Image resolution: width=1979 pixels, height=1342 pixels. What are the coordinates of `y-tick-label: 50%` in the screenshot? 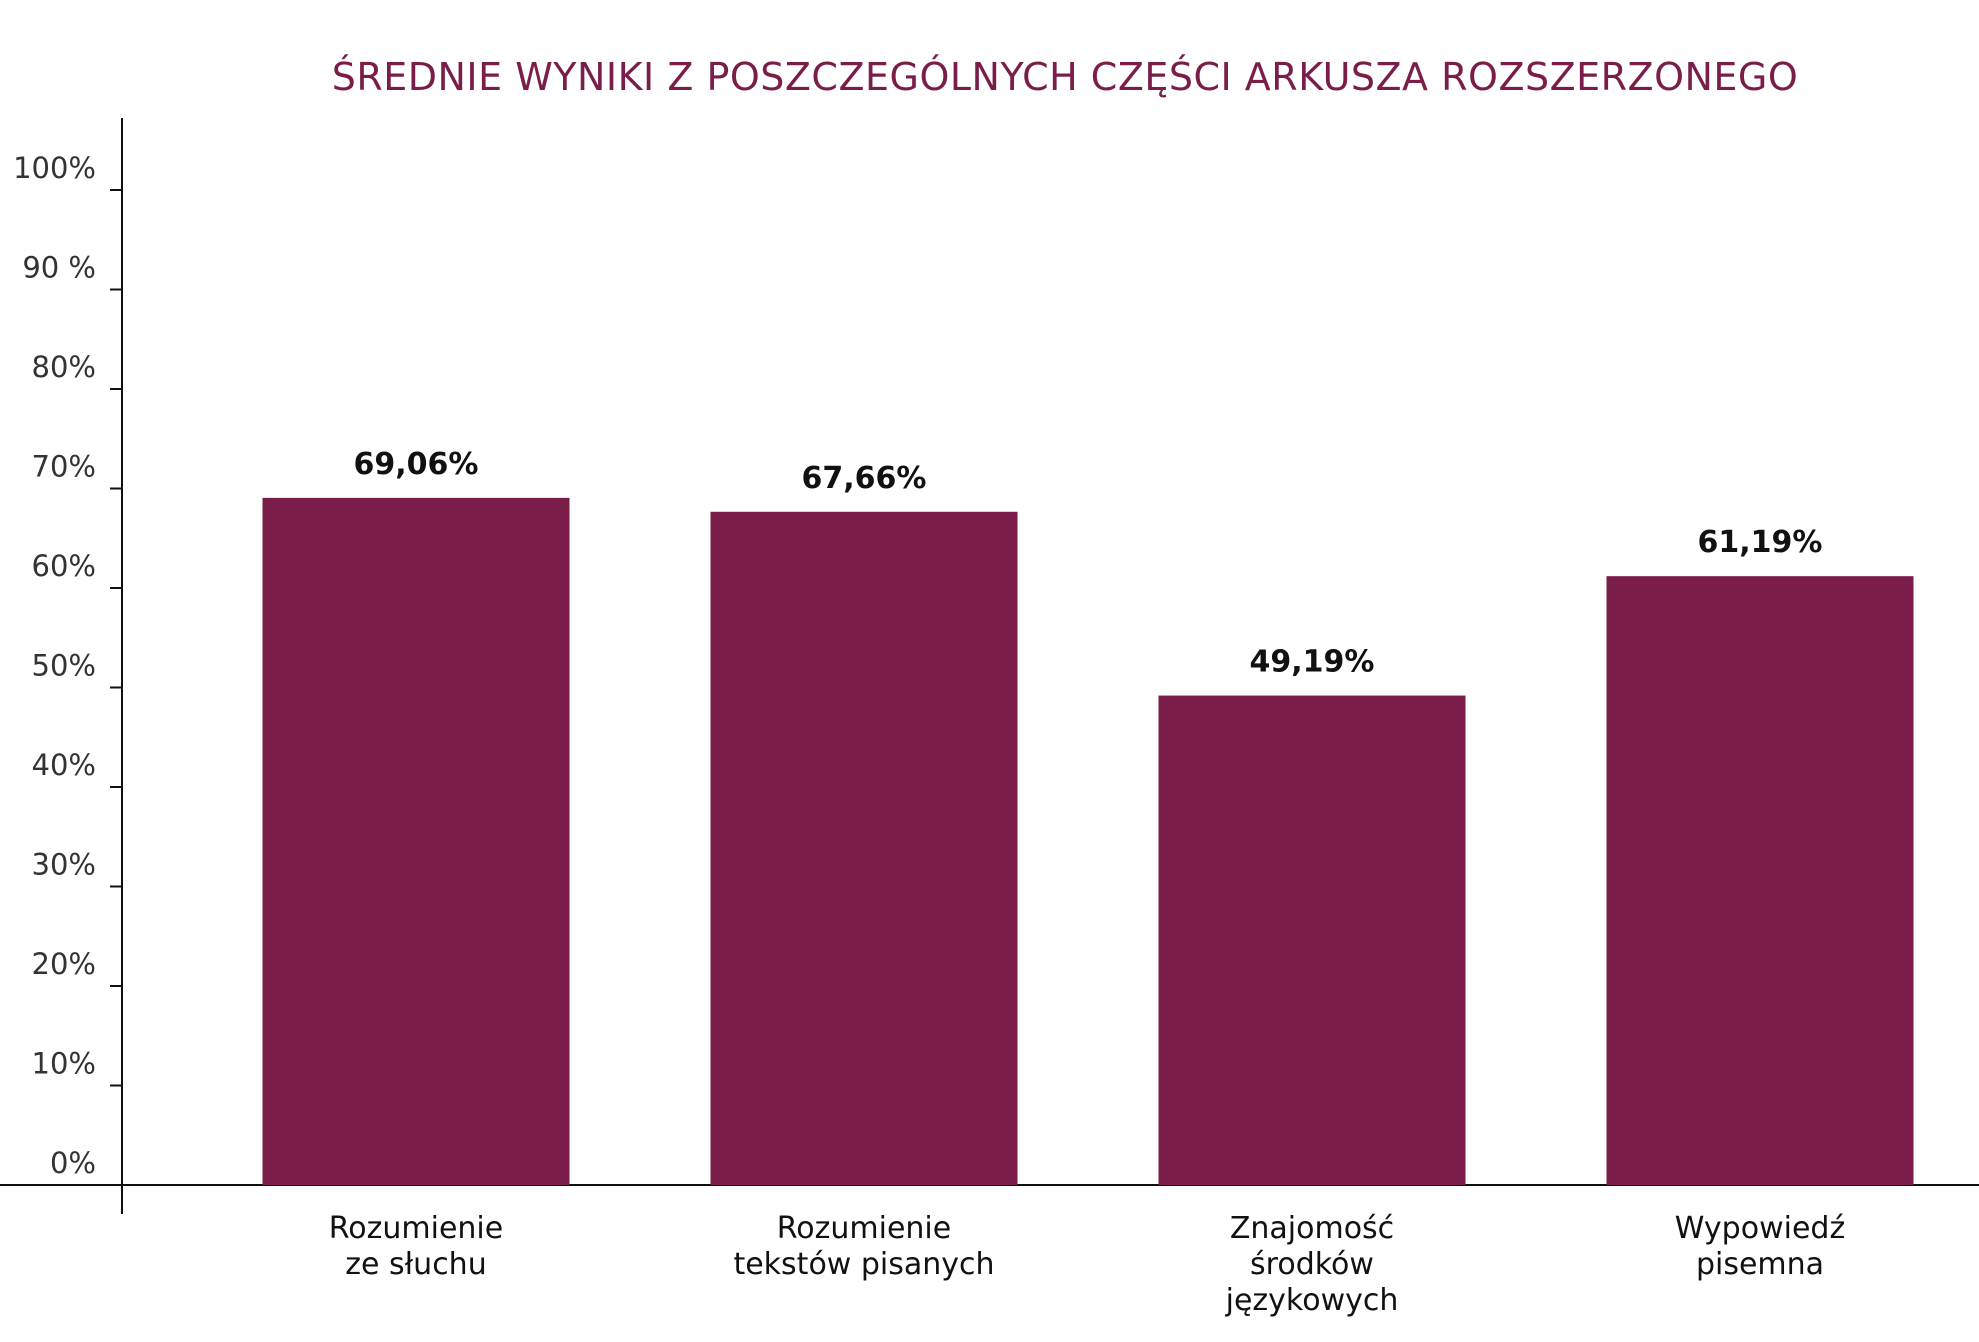 It's located at (64, 666).